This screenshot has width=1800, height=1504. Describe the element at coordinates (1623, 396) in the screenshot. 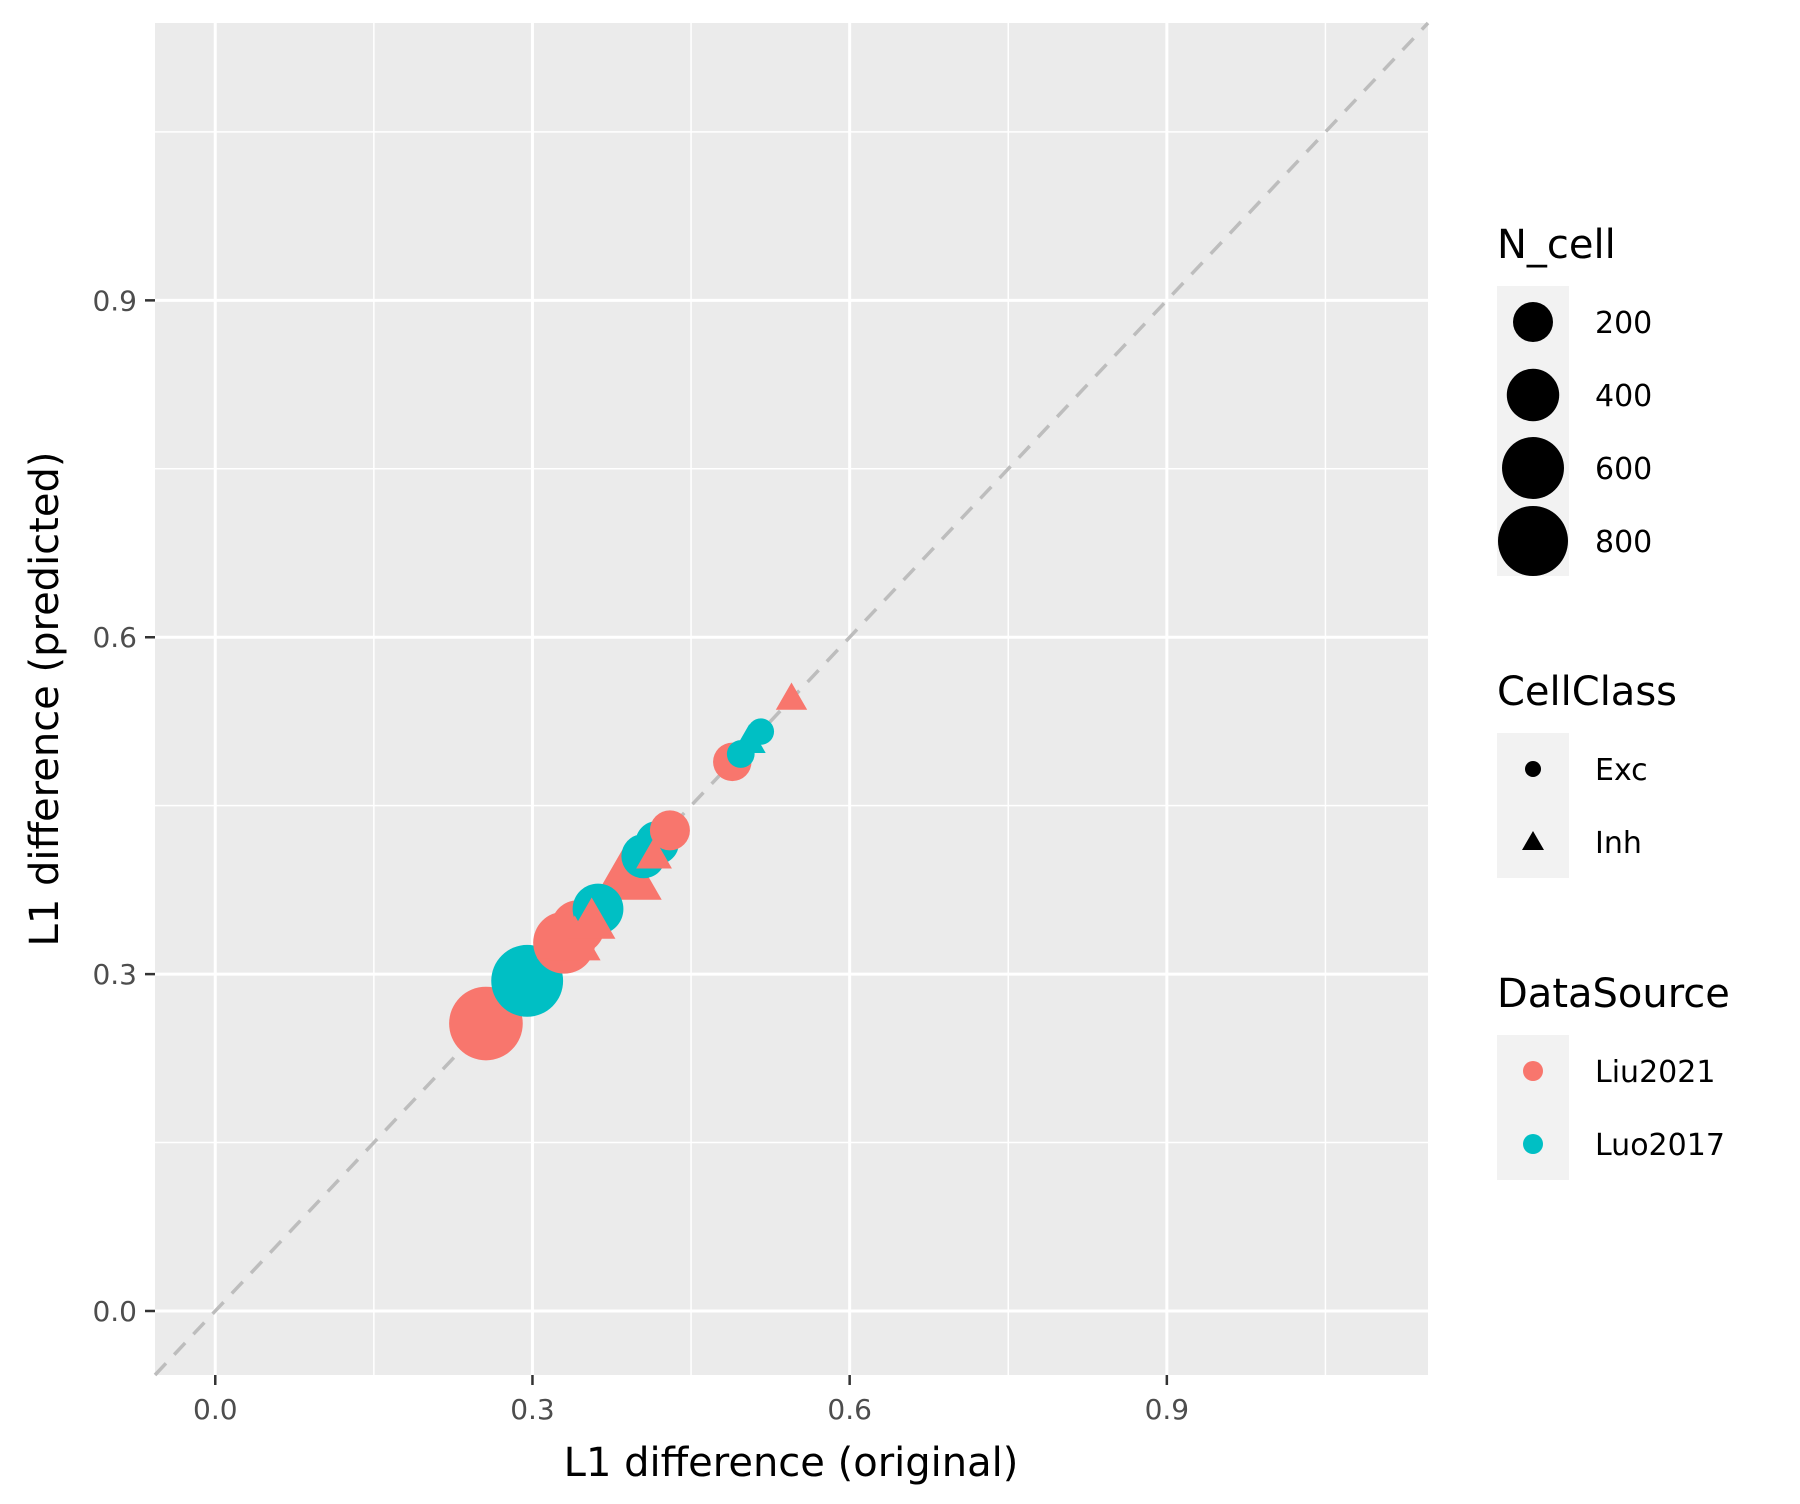

I see `legend-n-cell-label-1: 400` at that location.